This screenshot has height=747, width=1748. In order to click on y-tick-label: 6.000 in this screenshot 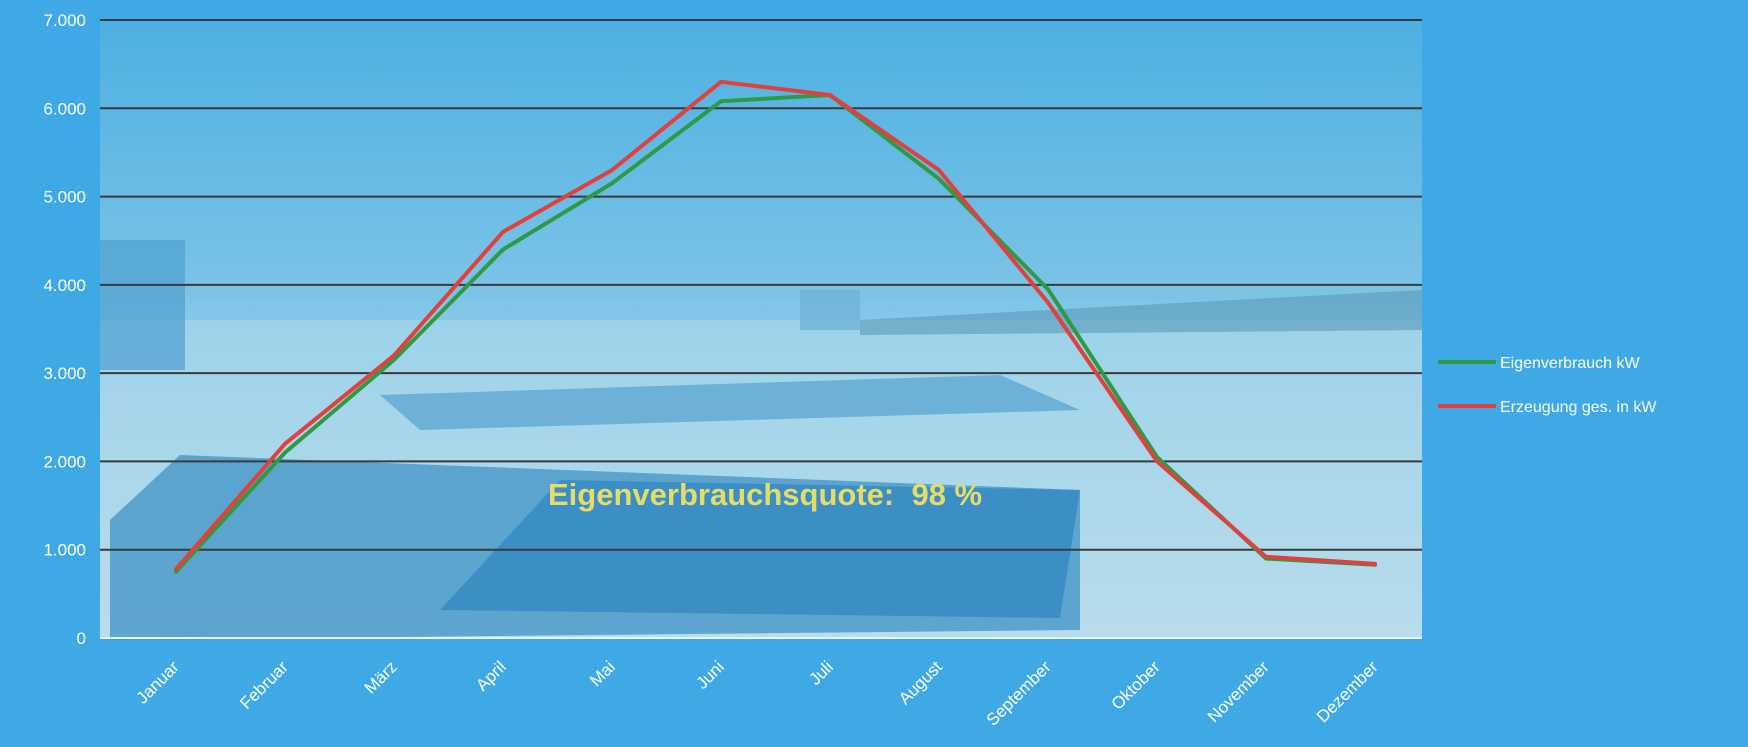, I will do `click(64, 108)`.